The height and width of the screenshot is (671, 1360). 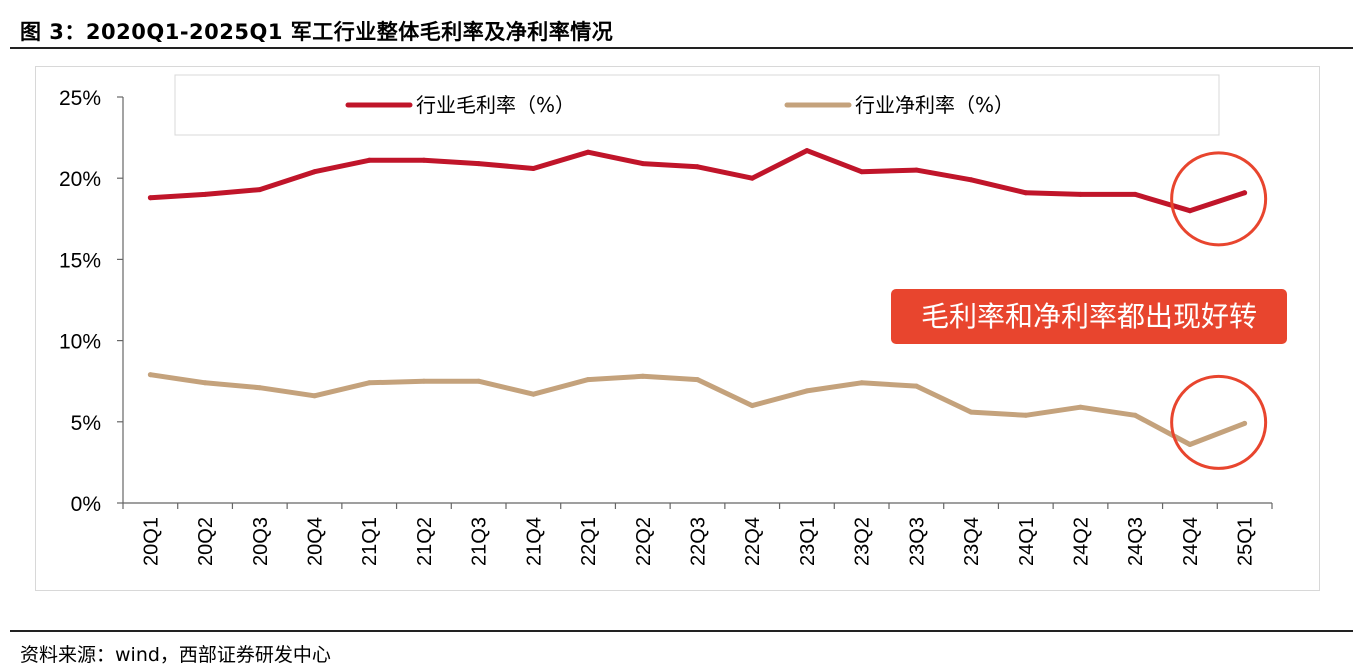 I want to click on legend-box, so click(x=697, y=105).